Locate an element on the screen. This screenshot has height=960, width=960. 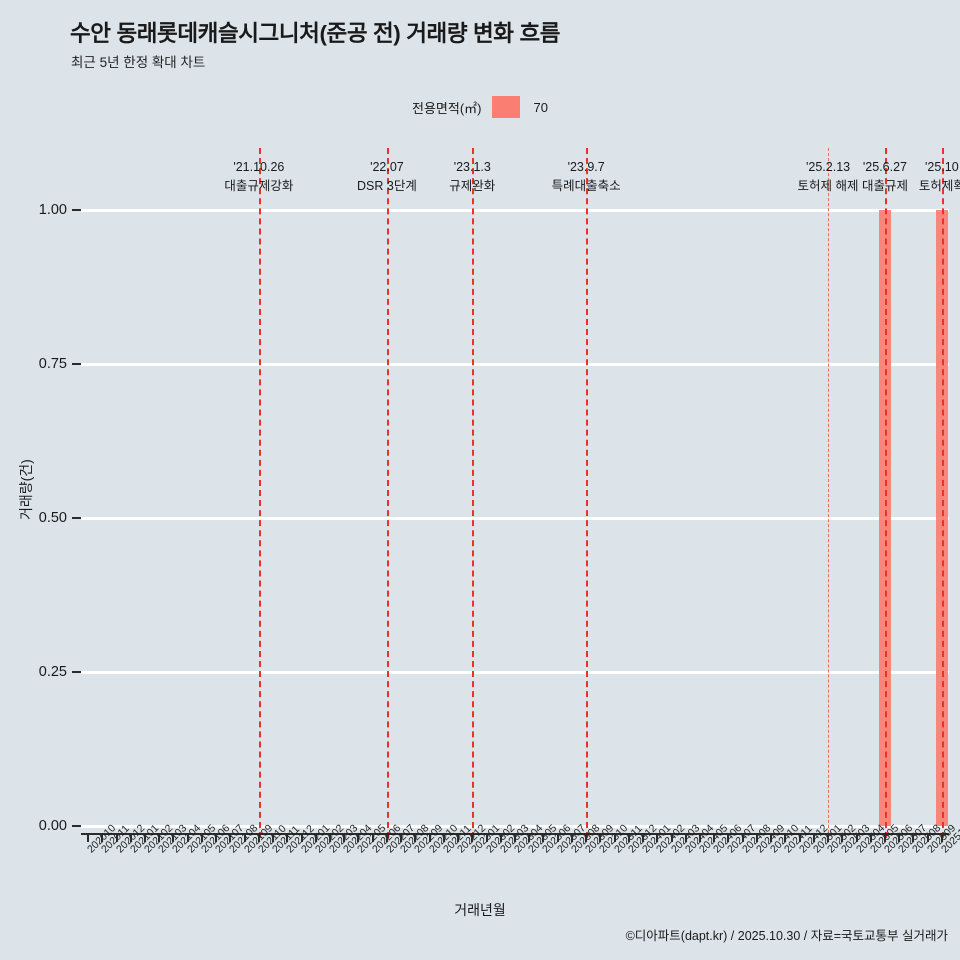
event-annotation: '23.1.3 규제완화 is located at coordinates (472, 177).